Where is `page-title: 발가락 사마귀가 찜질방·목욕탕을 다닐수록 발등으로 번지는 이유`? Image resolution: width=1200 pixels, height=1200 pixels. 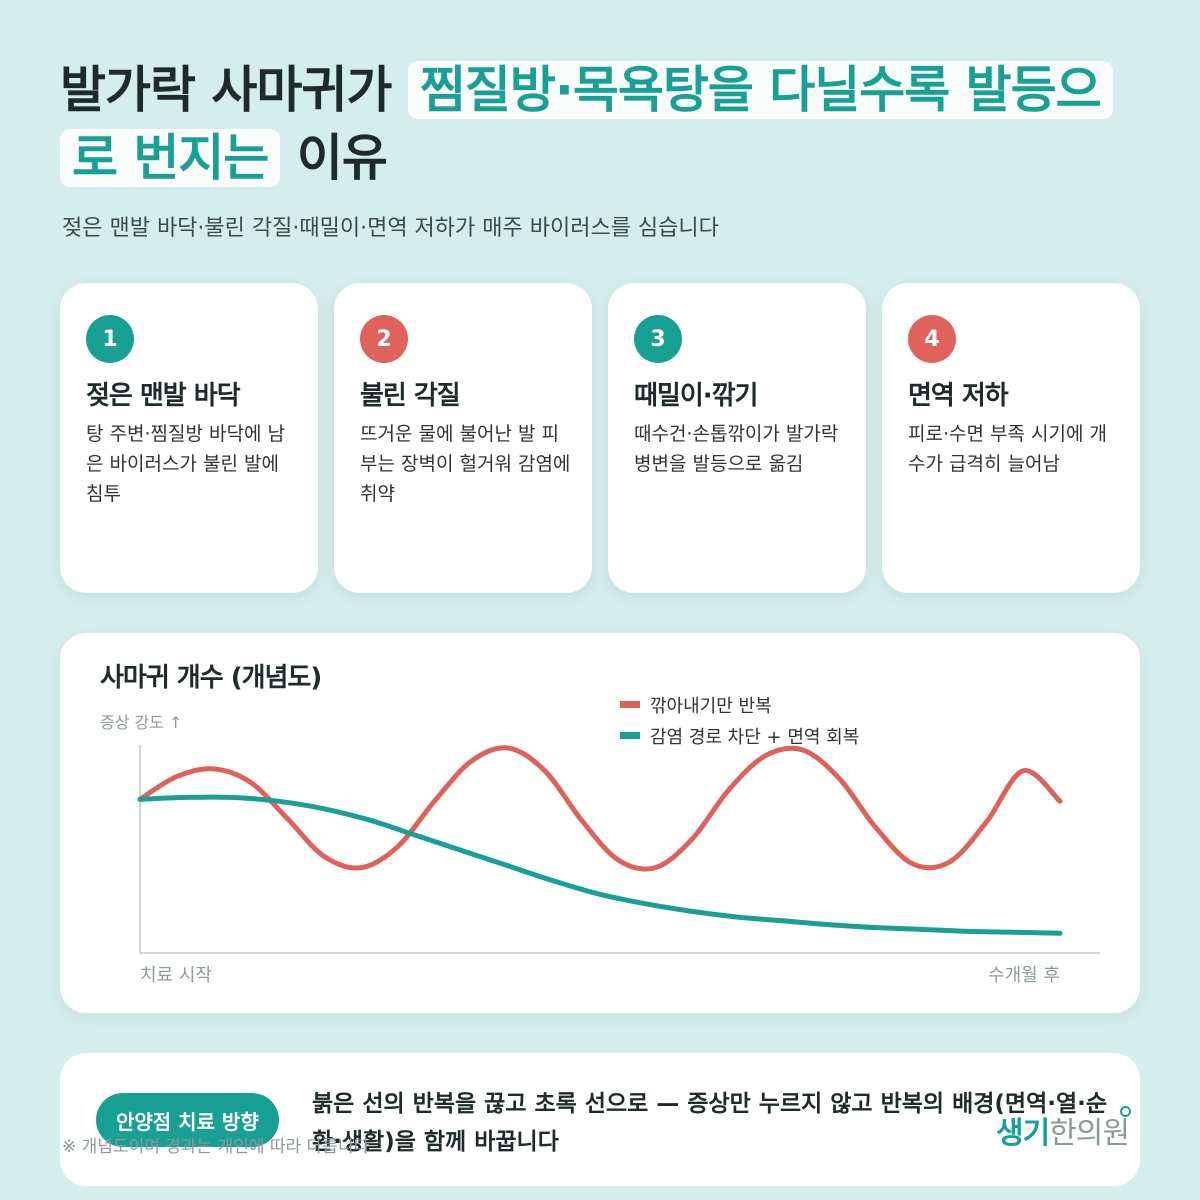
page-title: 발가락 사마귀가 찜질방·목욕탕을 다닐수록 발등으로 번지는 이유 is located at coordinates (600, 124).